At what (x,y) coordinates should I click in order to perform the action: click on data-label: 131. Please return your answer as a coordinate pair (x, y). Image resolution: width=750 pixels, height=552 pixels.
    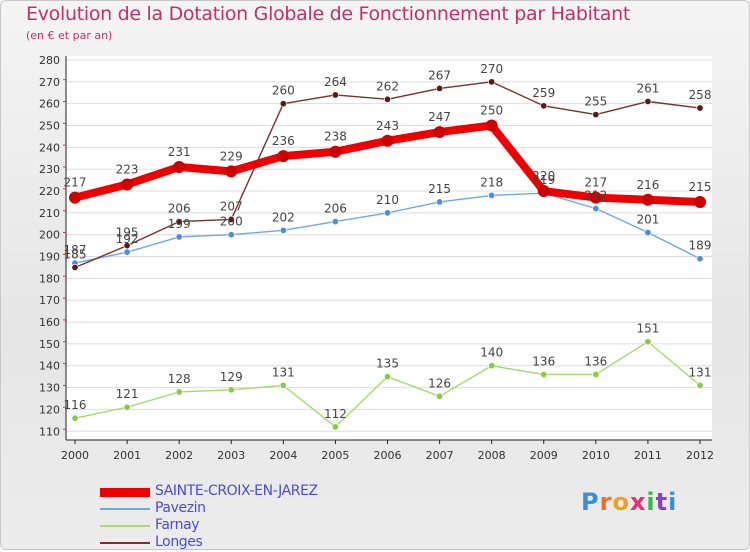
    Looking at the image, I should click on (283, 372).